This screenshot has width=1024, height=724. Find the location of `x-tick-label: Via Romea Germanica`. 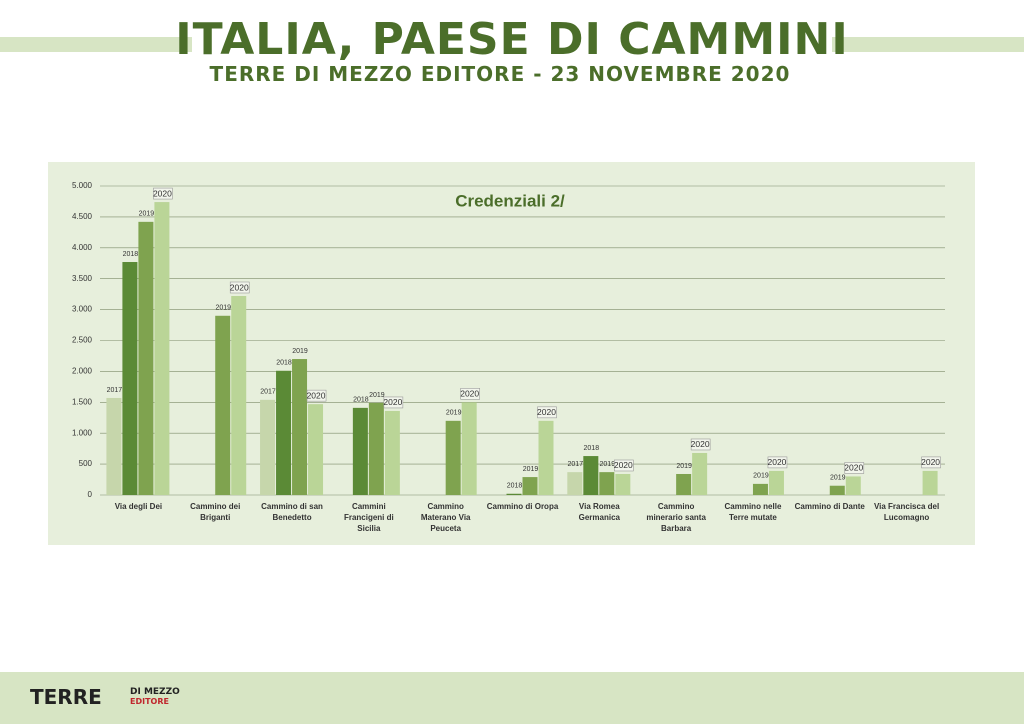

x-tick-label: Via Romea Germanica is located at coordinates (599, 512).